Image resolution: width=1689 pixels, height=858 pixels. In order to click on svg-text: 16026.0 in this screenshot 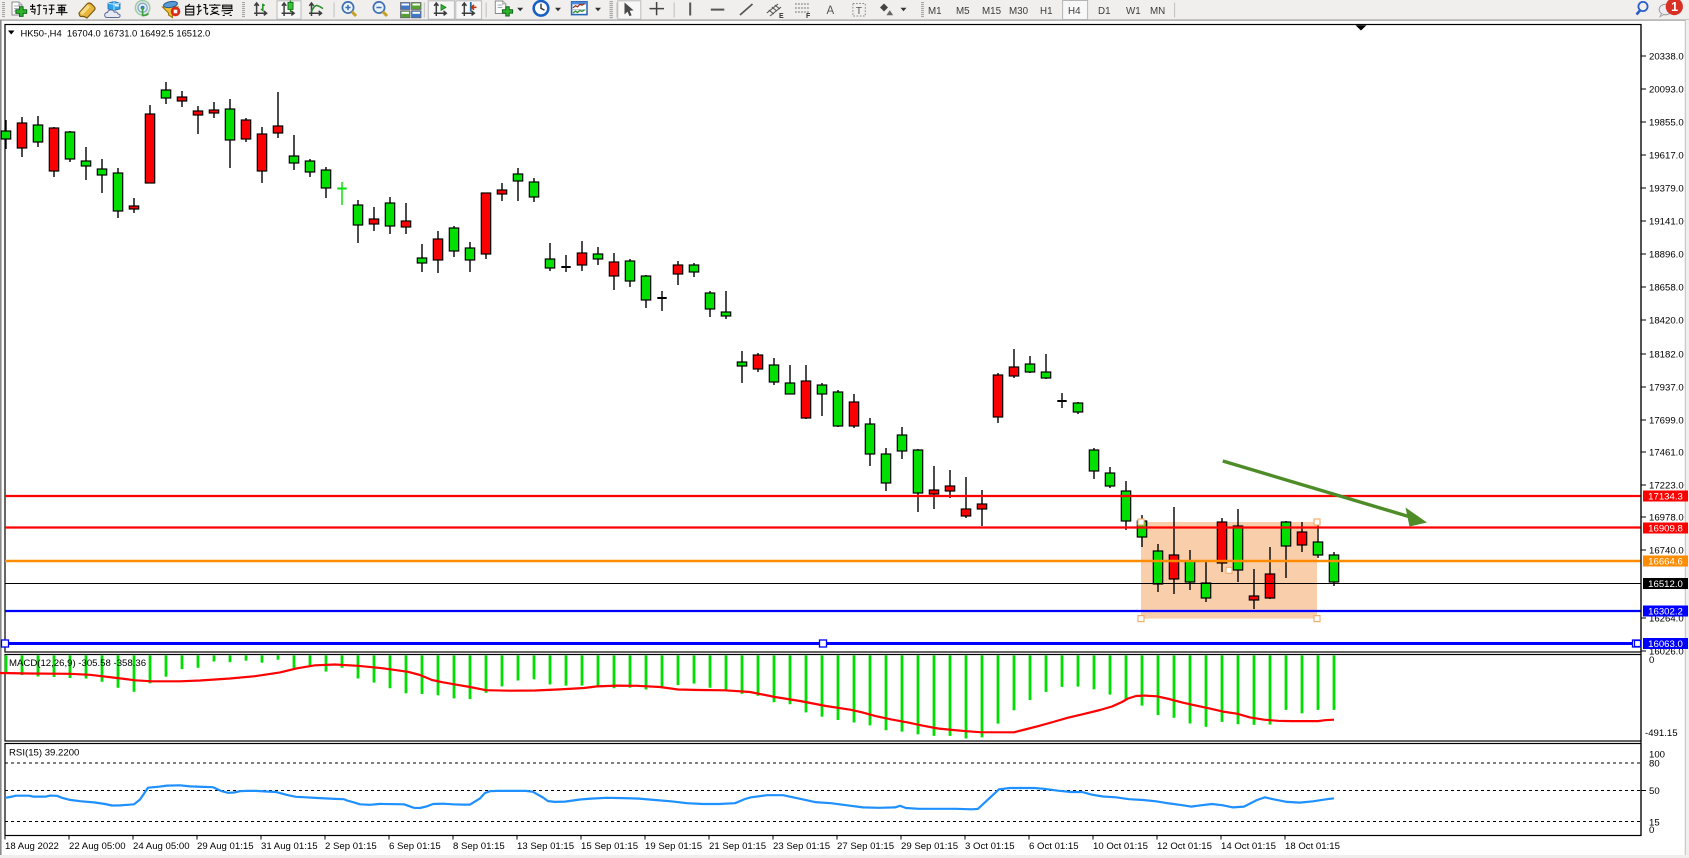, I will do `click(1666, 652)`.